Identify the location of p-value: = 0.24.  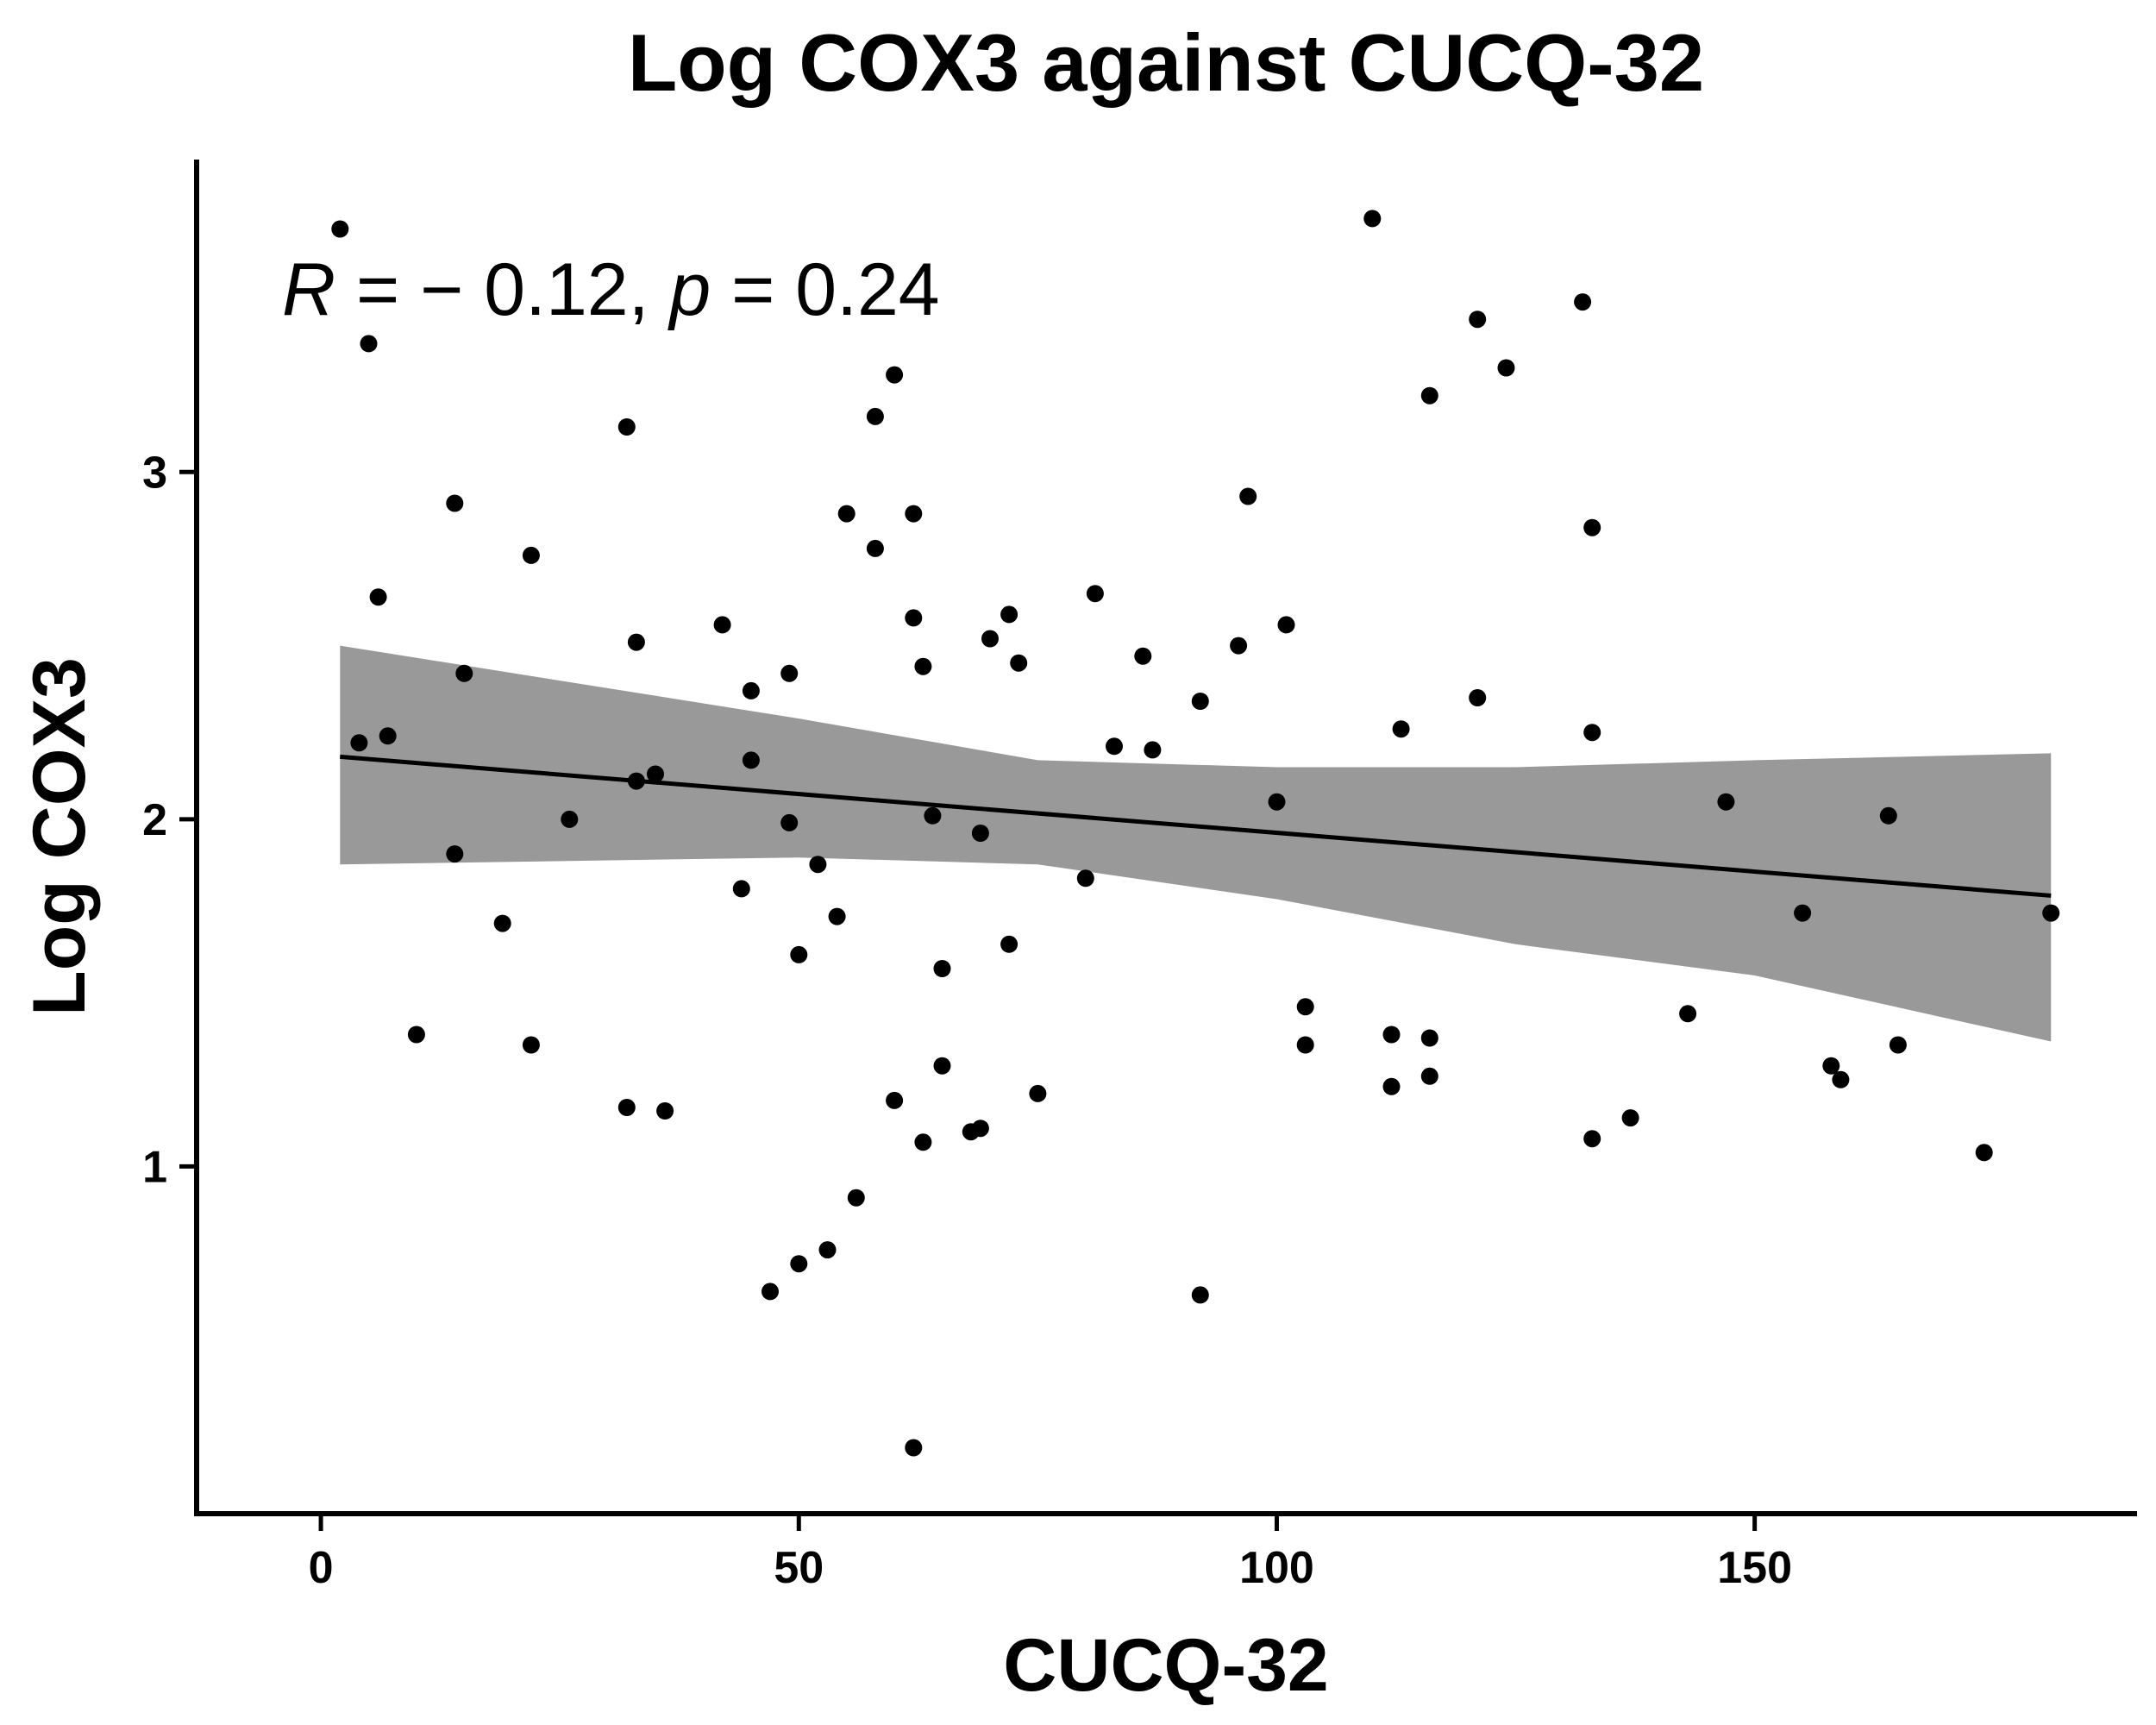
(825, 290).